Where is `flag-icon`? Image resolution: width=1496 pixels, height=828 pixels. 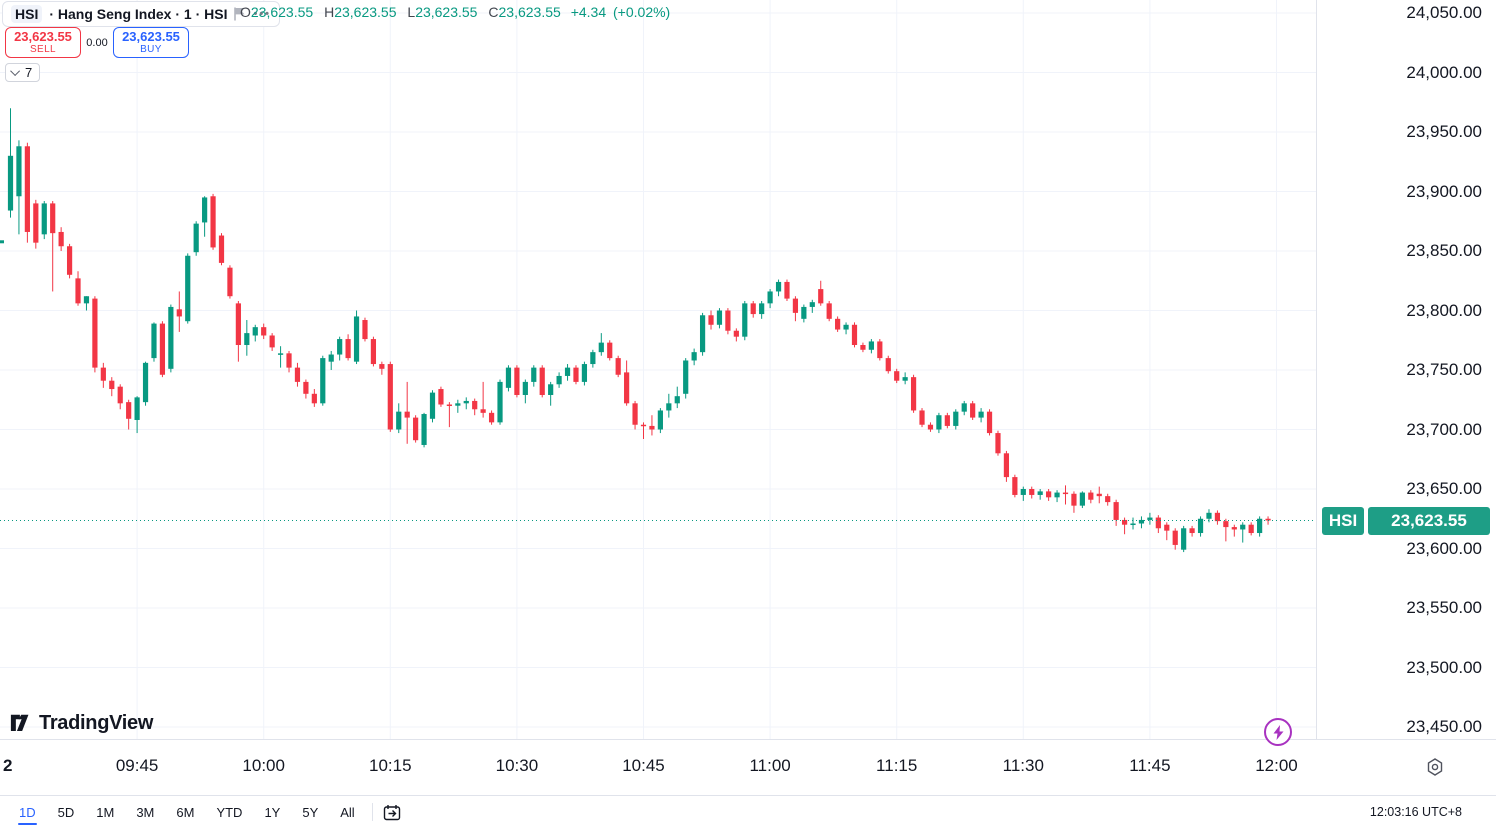 flag-icon is located at coordinates (240, 14).